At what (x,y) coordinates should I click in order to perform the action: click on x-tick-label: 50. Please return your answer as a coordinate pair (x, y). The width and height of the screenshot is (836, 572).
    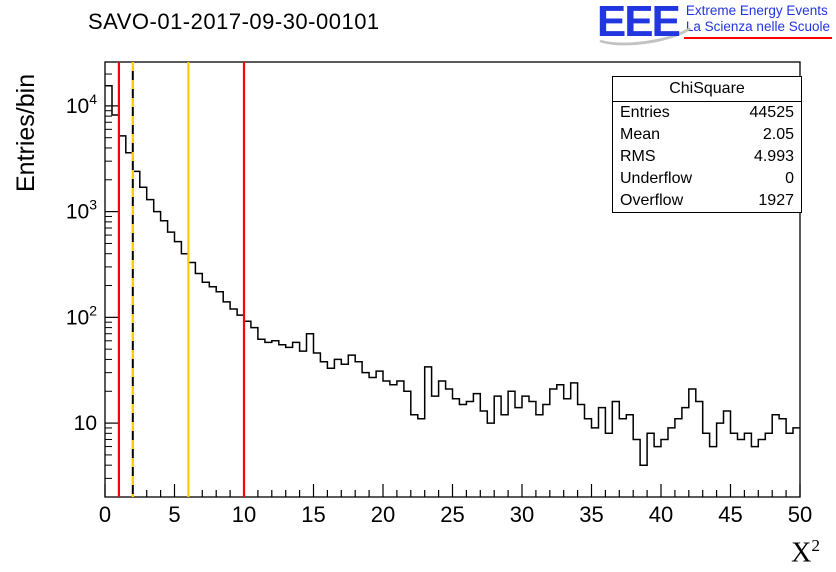
    Looking at the image, I should click on (800, 514).